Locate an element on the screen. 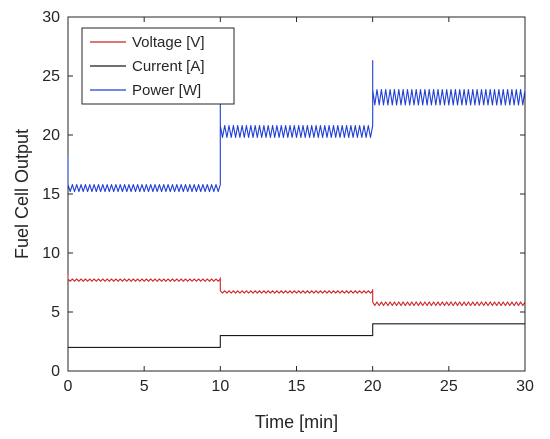  legend-label-2: Power [W] is located at coordinates (166, 90).